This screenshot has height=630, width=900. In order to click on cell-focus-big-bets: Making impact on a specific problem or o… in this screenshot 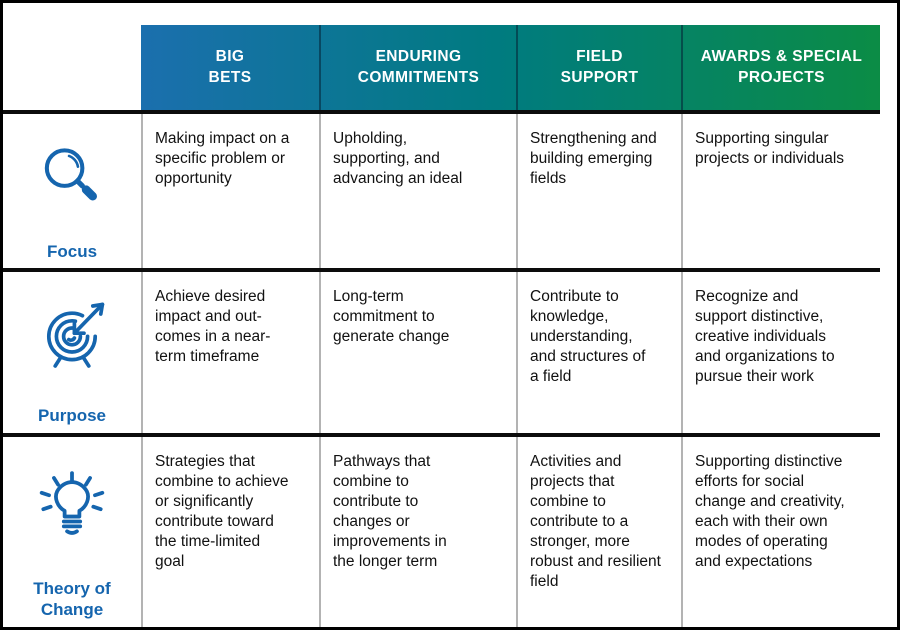, I will do `click(230, 191)`.